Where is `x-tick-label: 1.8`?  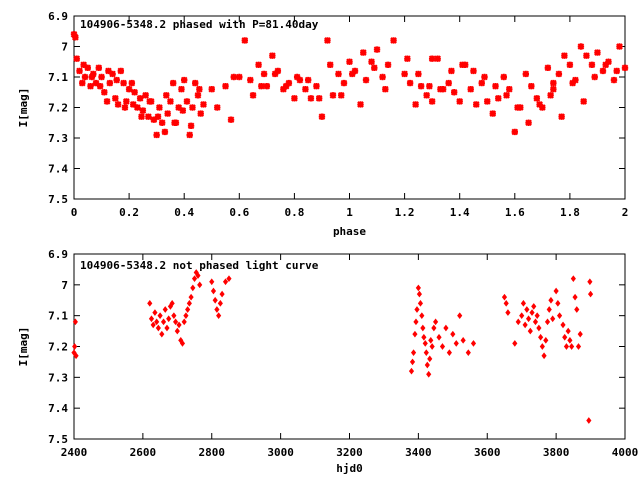
x-tick-label: 1.8 is located at coordinates (570, 212).